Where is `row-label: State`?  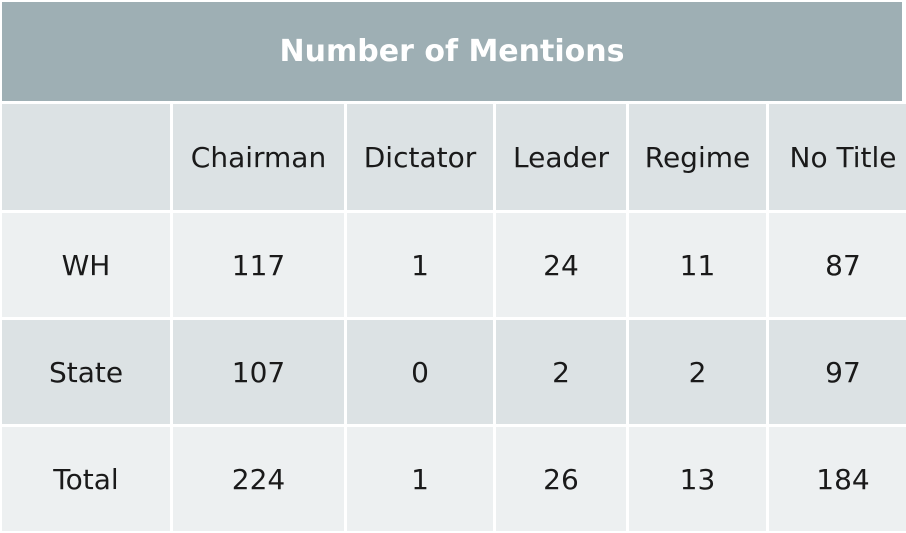 row-label: State is located at coordinates (86, 372).